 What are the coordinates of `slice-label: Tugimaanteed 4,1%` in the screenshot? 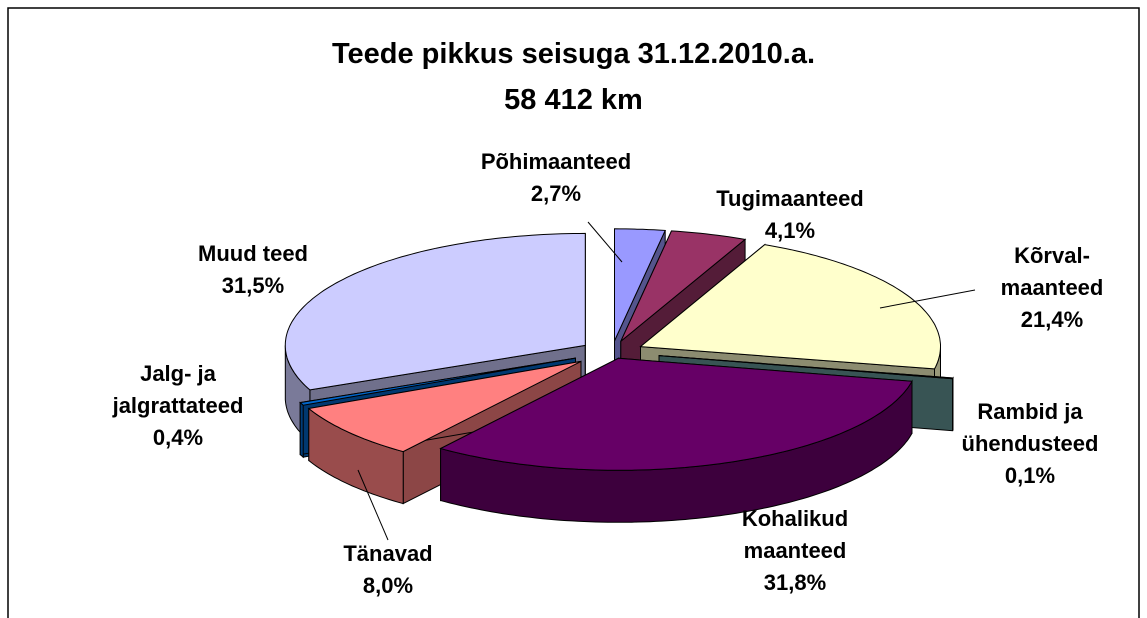 It's located at (790, 215).